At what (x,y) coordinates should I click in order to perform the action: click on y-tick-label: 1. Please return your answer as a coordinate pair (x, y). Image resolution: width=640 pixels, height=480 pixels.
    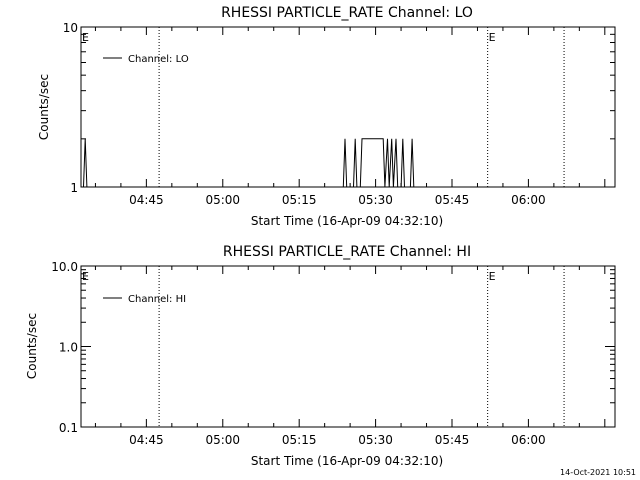
    Looking at the image, I should click on (74, 188).